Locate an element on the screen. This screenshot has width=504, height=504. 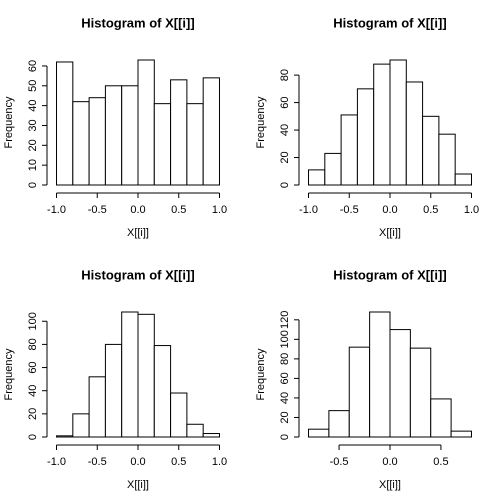
y-tick-label: 10 is located at coordinates (33, 165).